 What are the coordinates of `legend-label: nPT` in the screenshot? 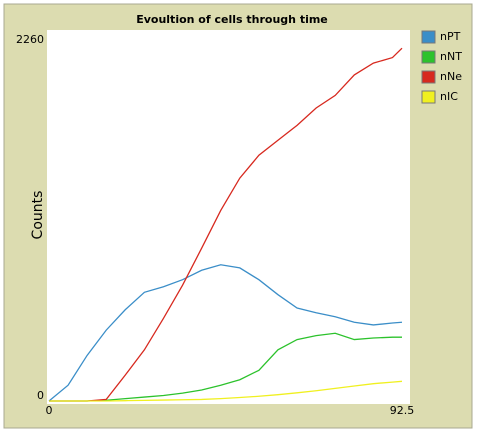 It's located at (450, 36).